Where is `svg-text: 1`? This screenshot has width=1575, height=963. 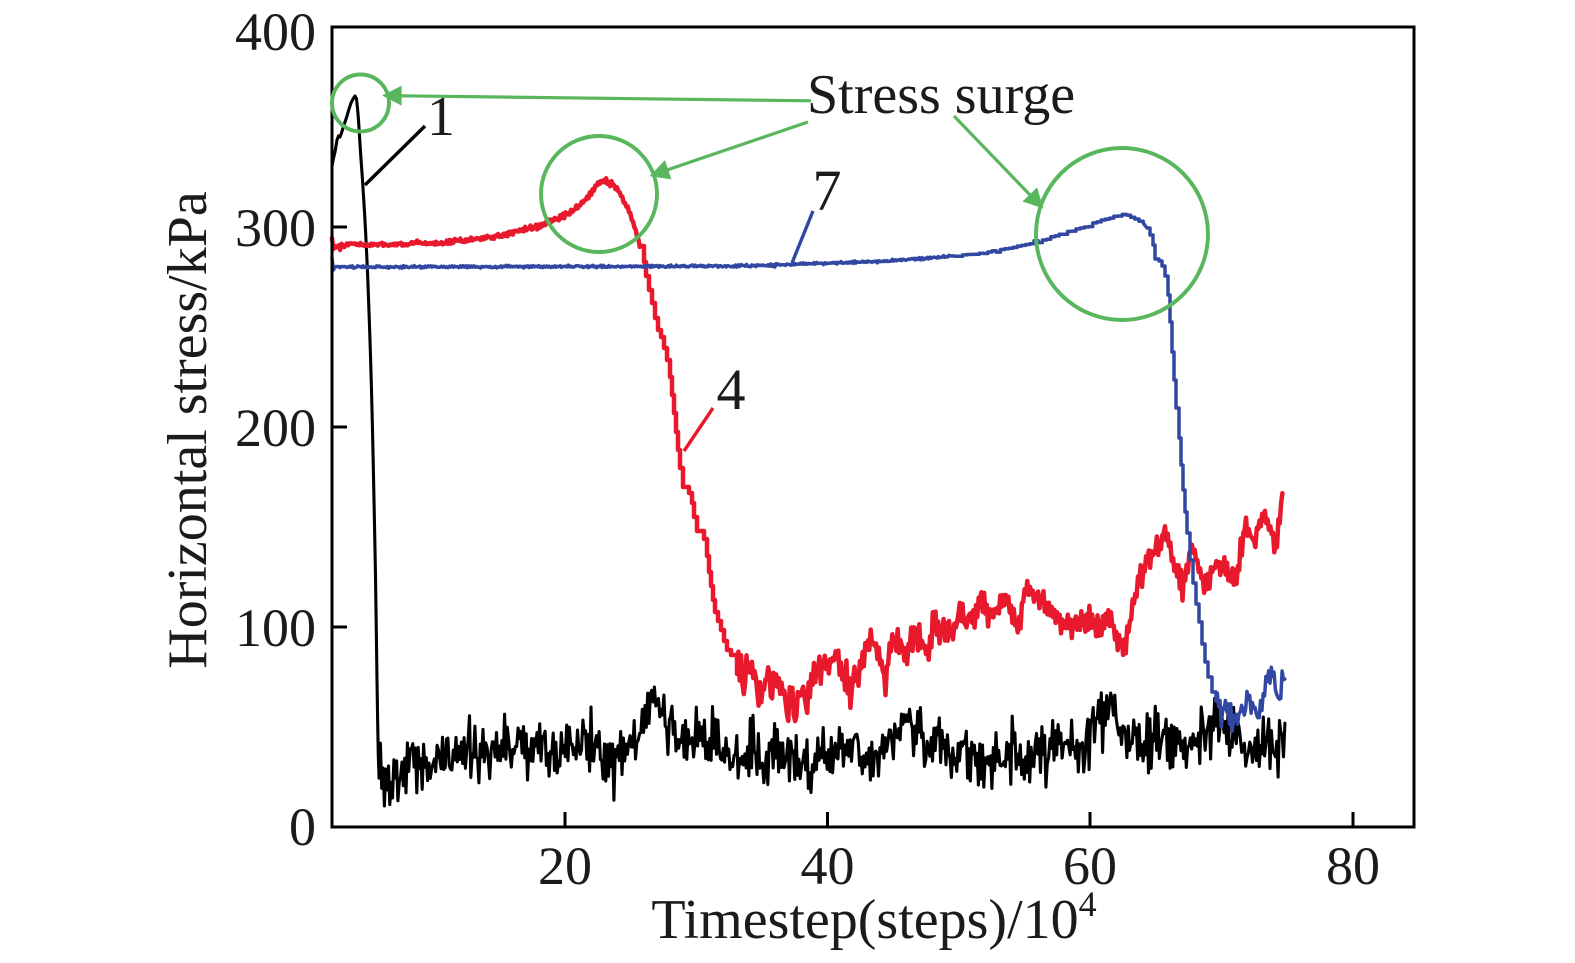
svg-text: 1 is located at coordinates (441, 117).